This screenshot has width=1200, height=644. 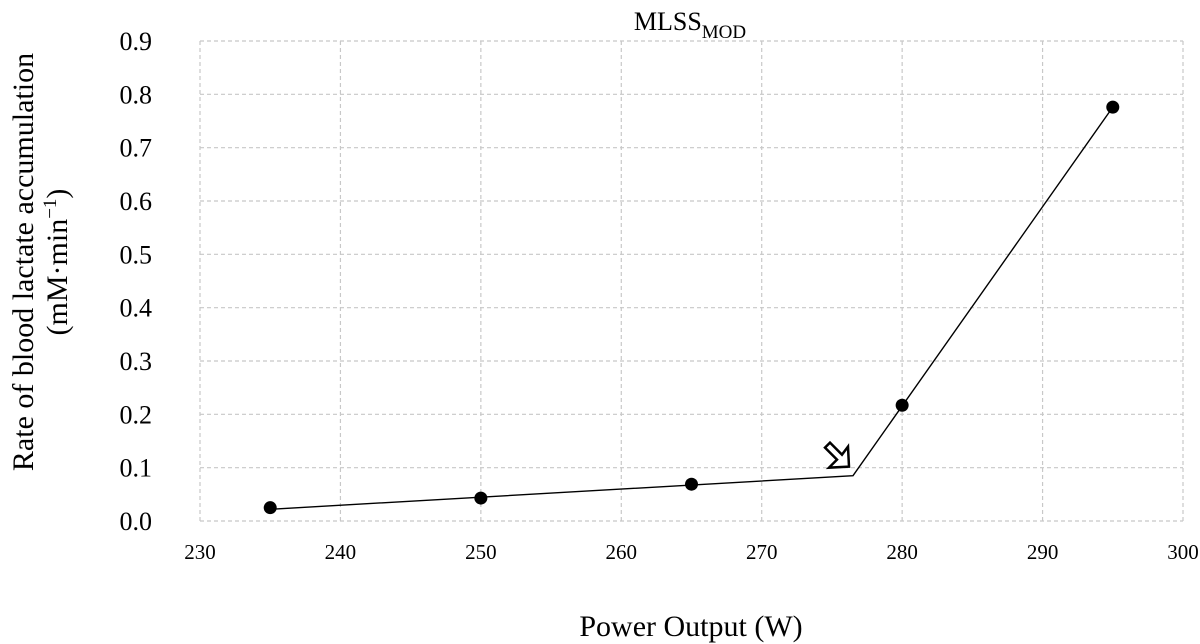 What do you see at coordinates (341, 552) in the screenshot?
I see `x-tick-label: 240` at bounding box center [341, 552].